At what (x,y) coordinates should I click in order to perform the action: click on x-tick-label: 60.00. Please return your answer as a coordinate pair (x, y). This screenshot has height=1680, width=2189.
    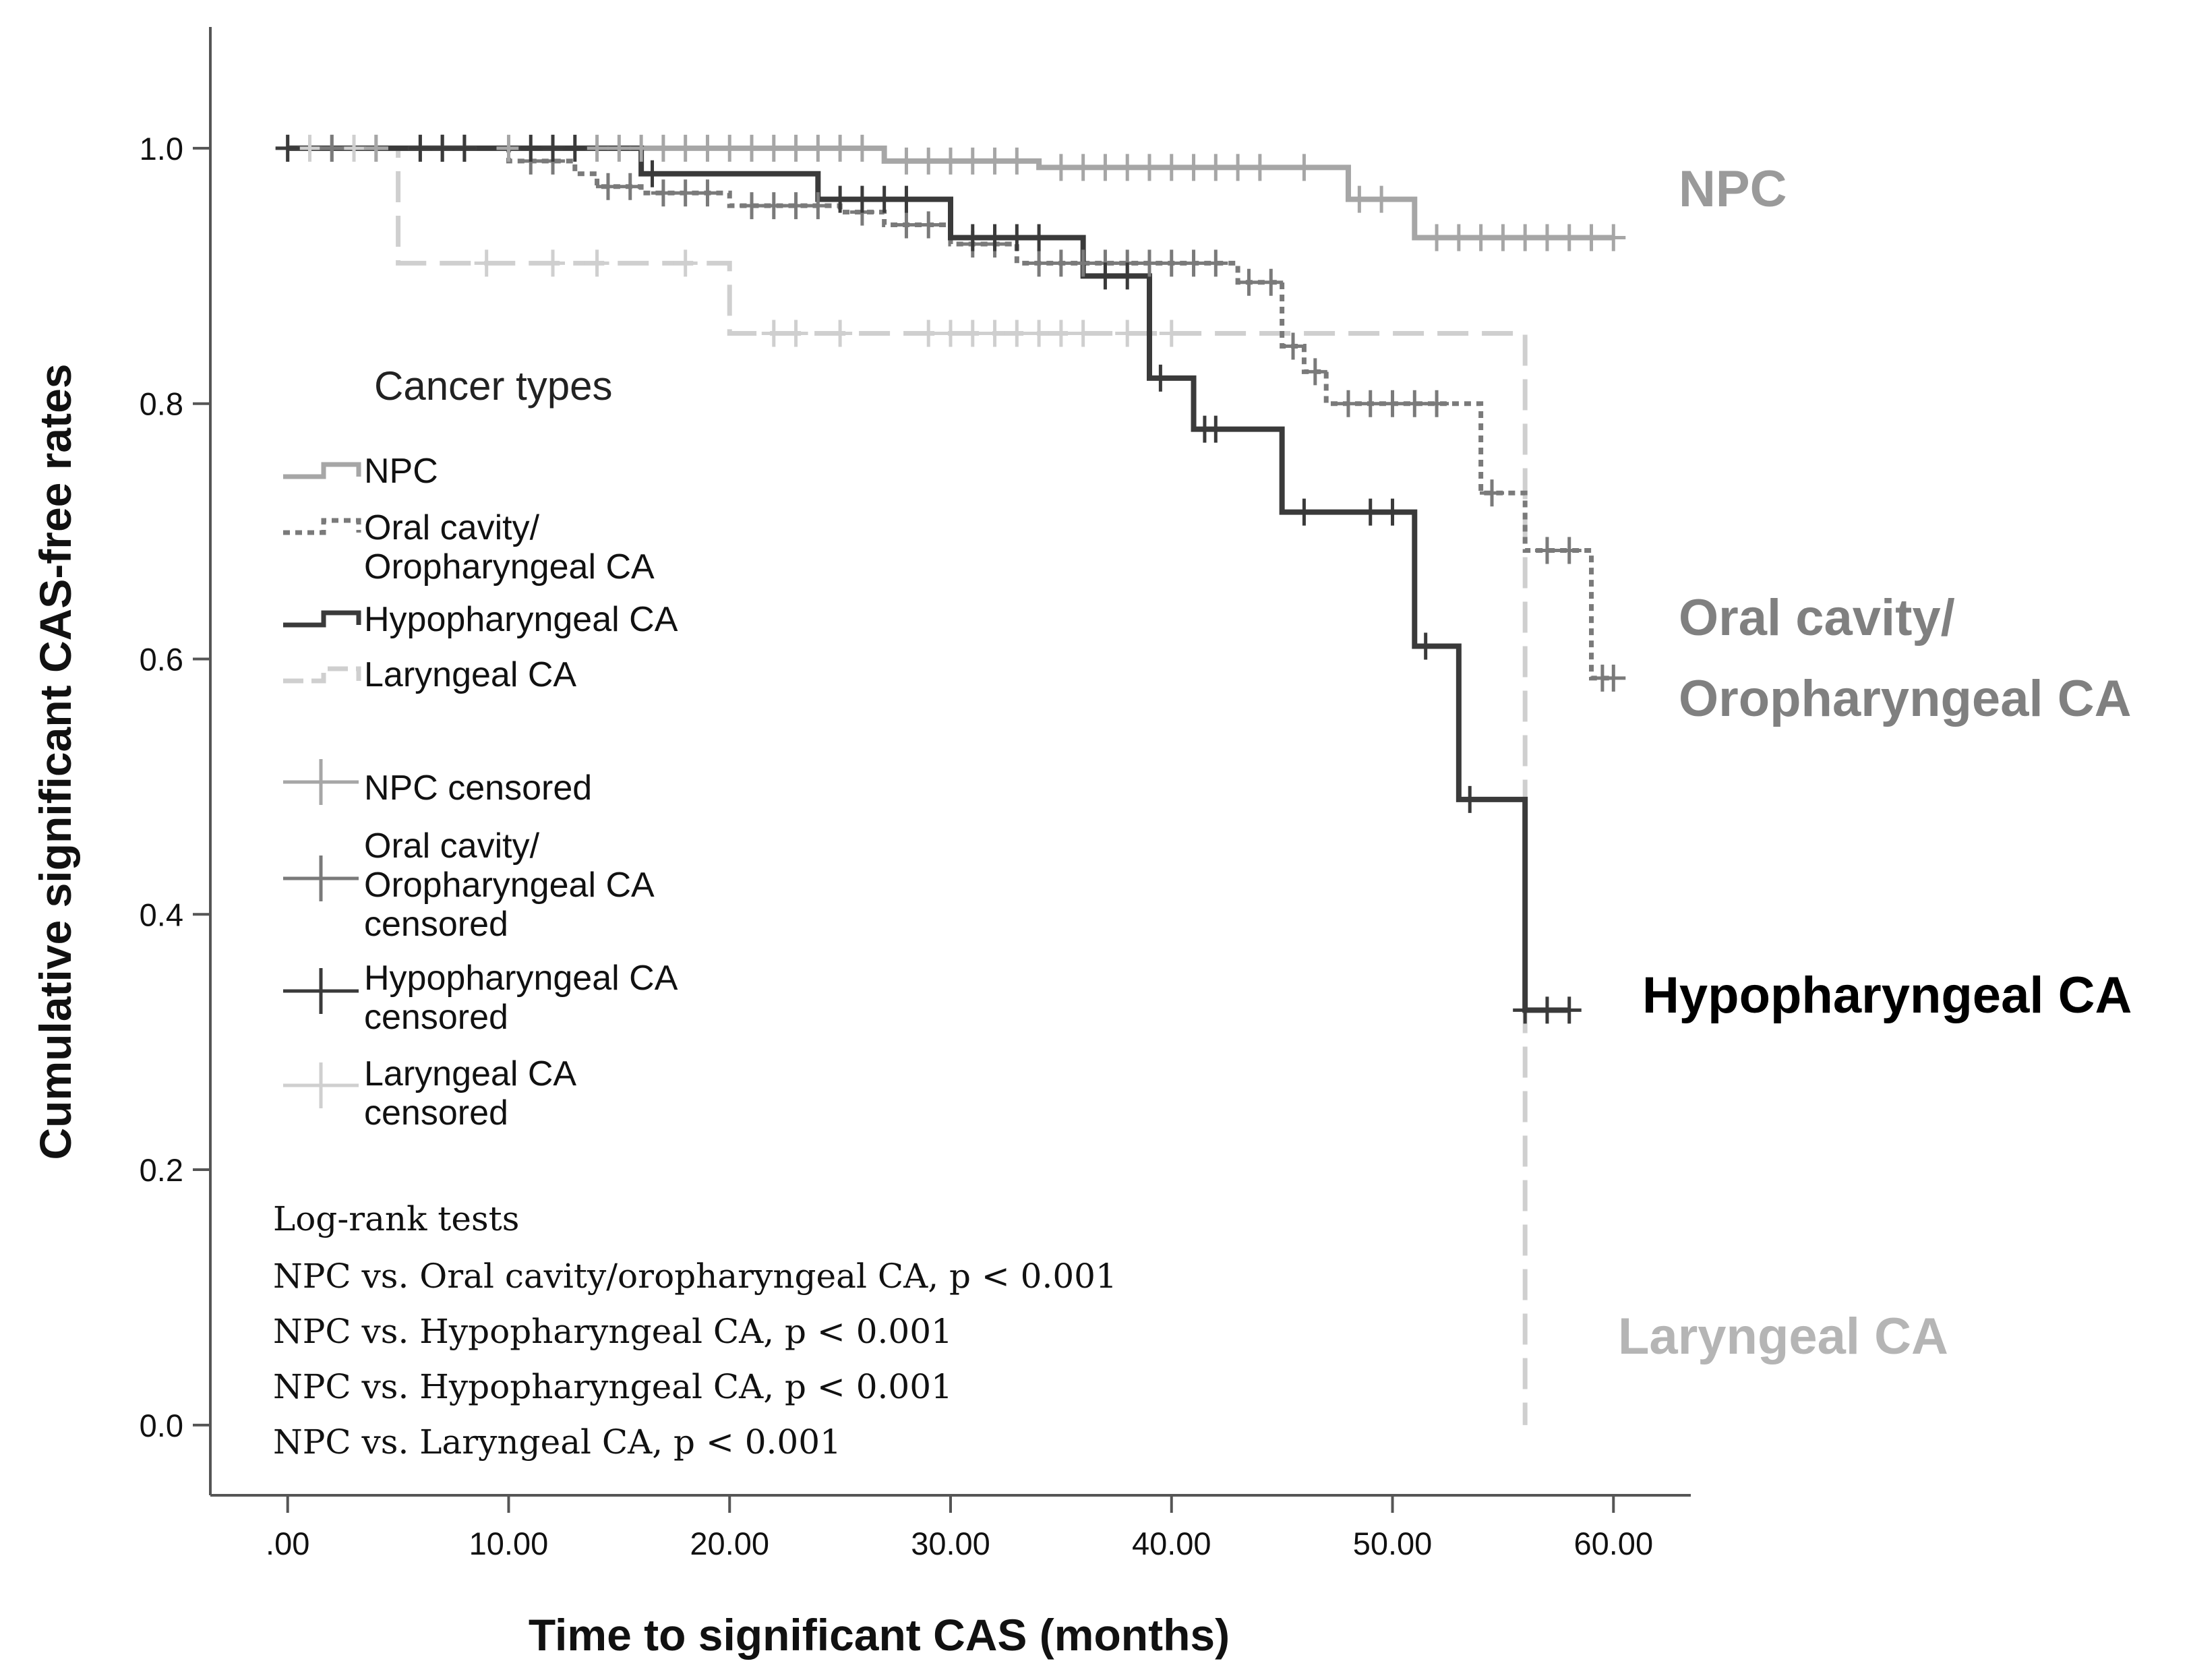
    Looking at the image, I should click on (1613, 1543).